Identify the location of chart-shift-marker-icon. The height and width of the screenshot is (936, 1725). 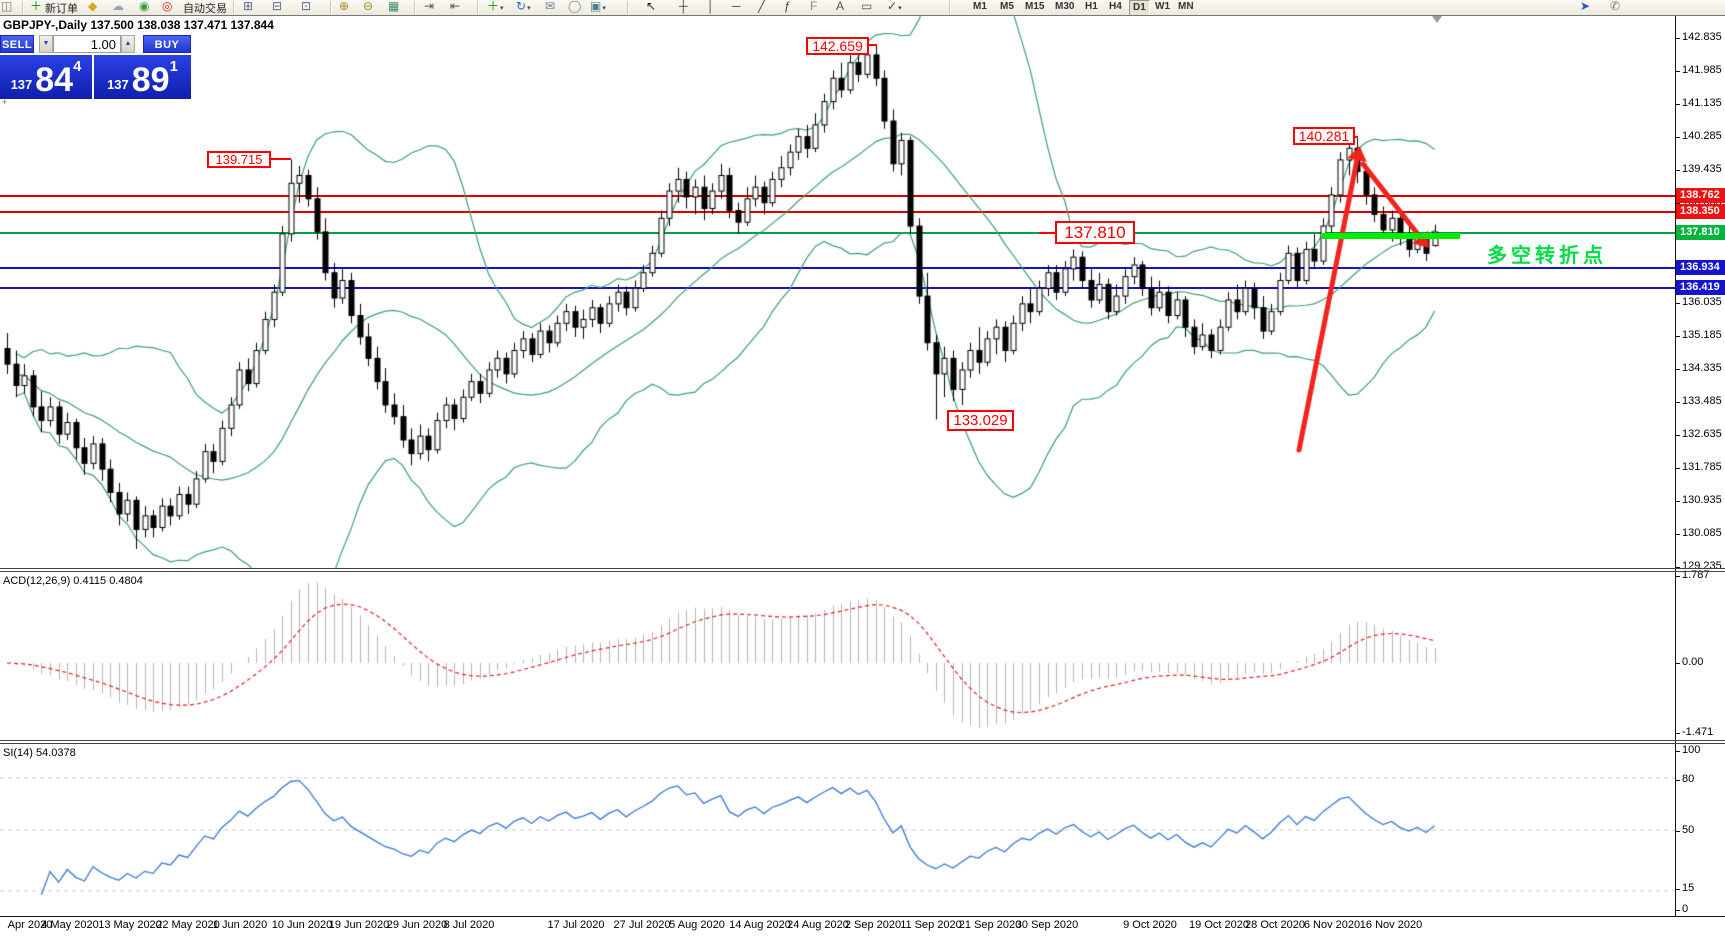
(1437, 19).